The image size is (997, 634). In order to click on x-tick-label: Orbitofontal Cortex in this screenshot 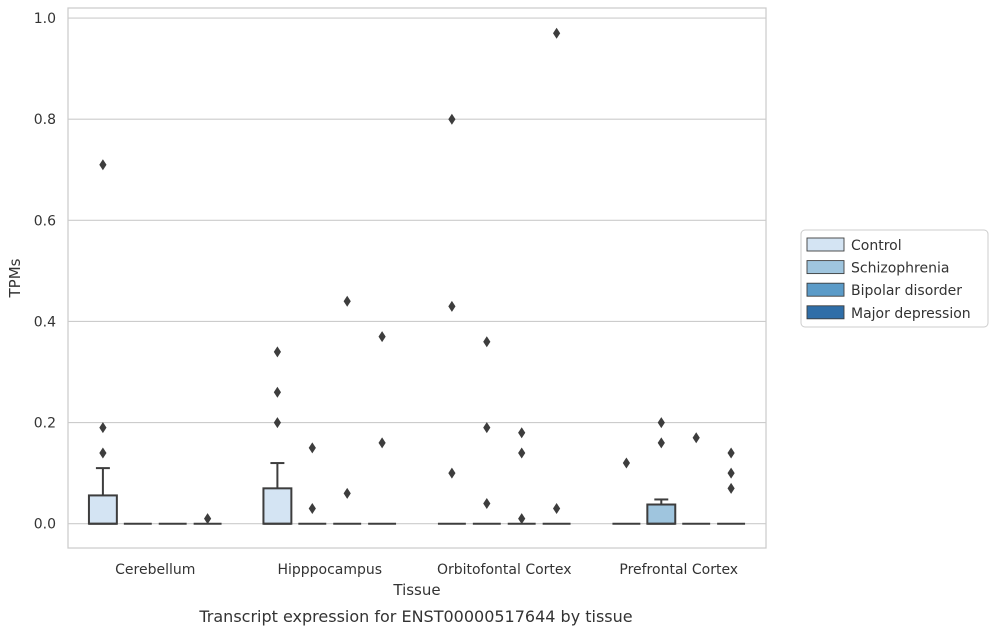, I will do `click(504, 570)`.